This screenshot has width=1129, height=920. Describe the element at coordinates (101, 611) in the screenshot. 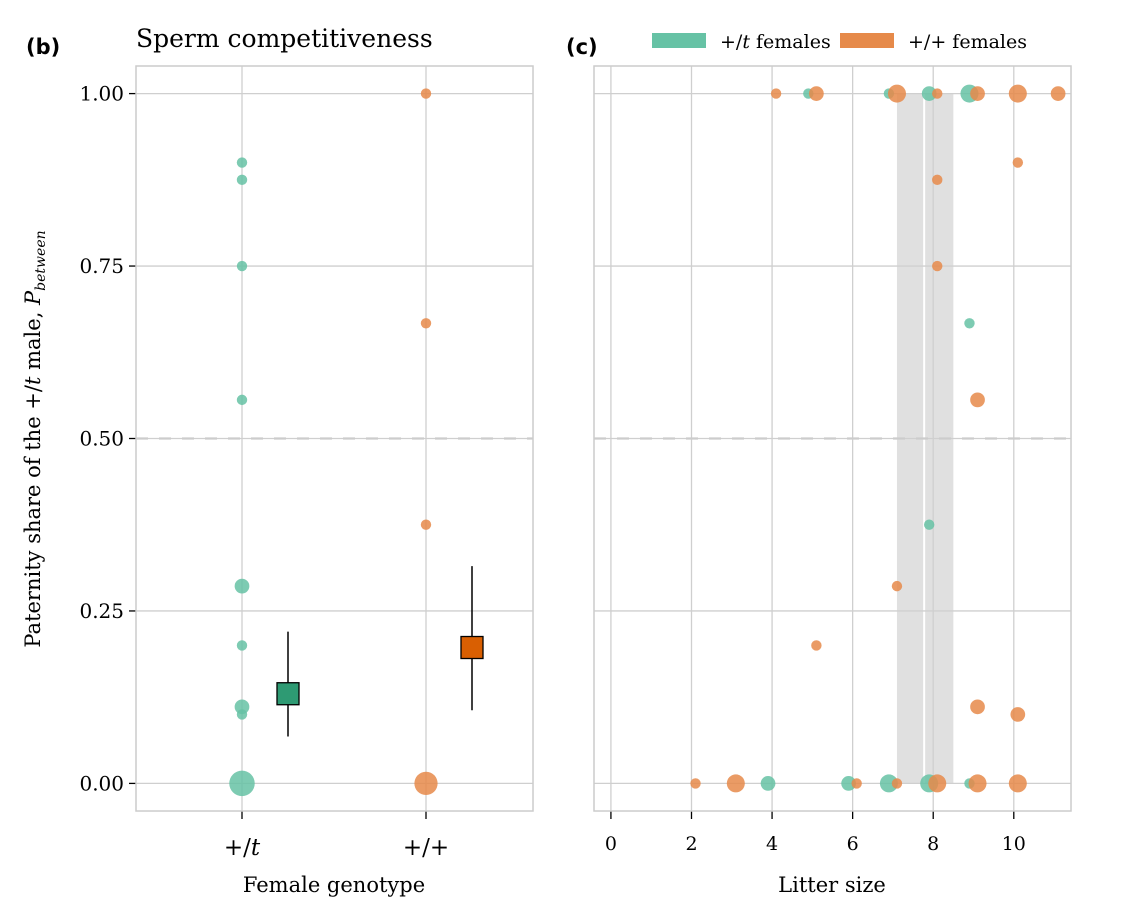

I see `ytick-label: 0.25` at that location.